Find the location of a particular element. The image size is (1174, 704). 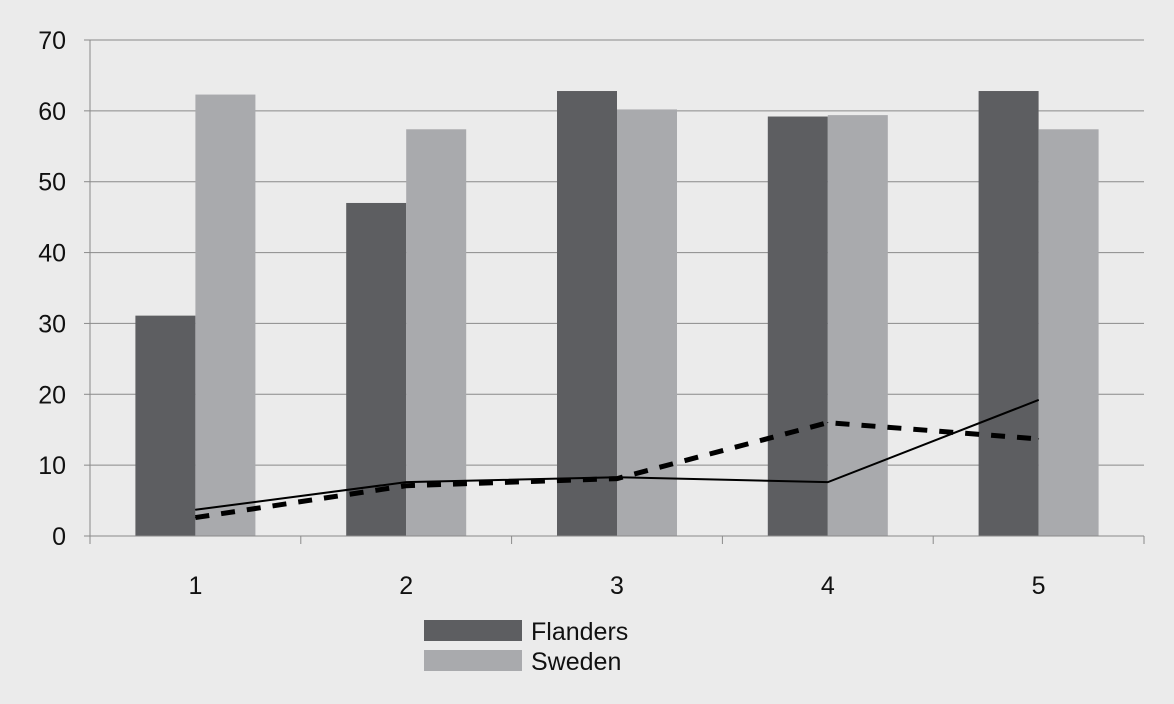

x-tick-label: 5 is located at coordinates (1039, 586).